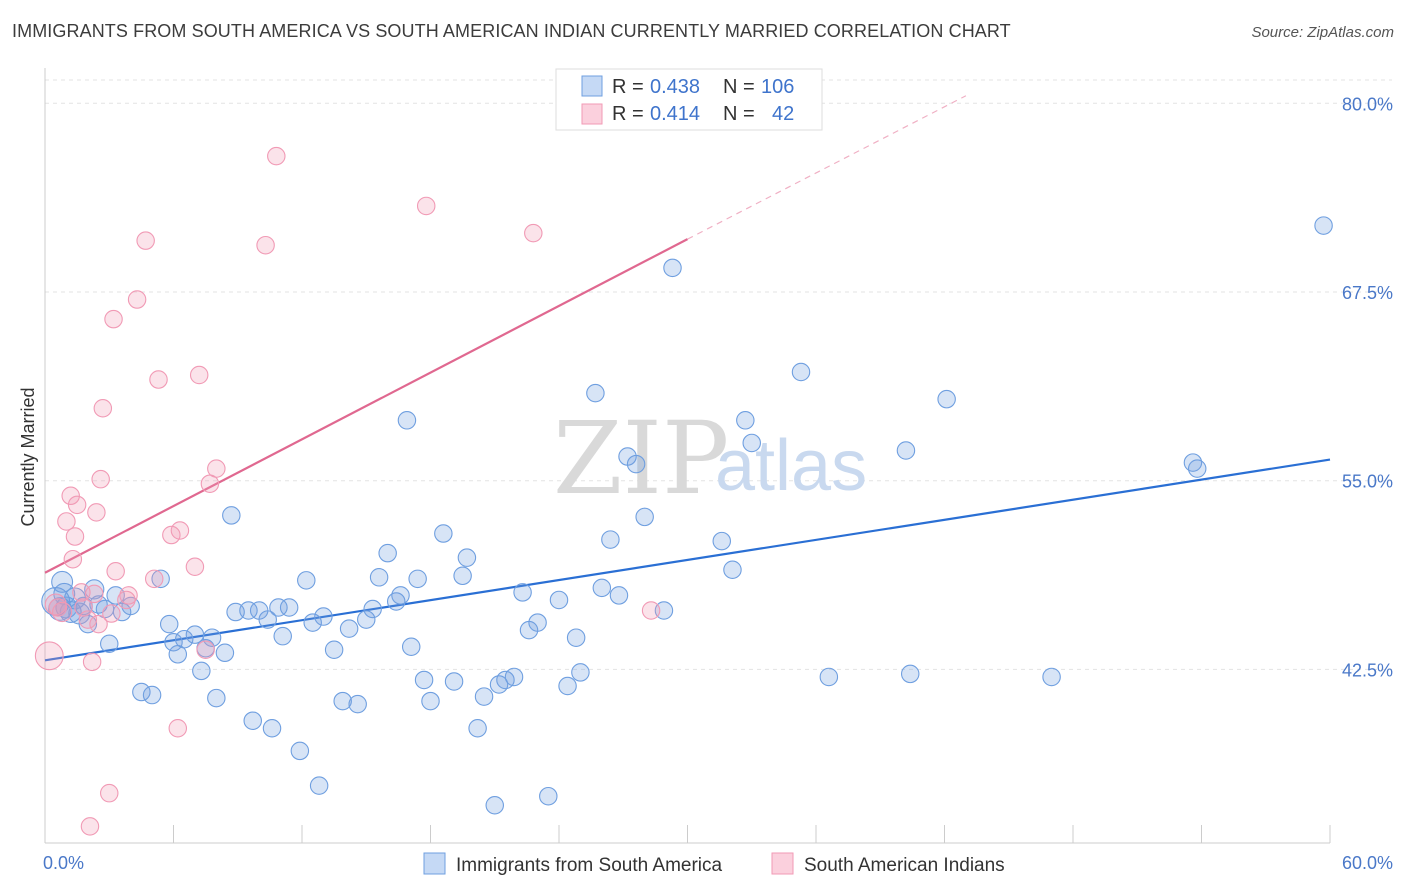 This screenshot has width=1406, height=892. What do you see at coordinates (1367, 670) in the screenshot?
I see `y-tick-label: 42.5%` at bounding box center [1367, 670].